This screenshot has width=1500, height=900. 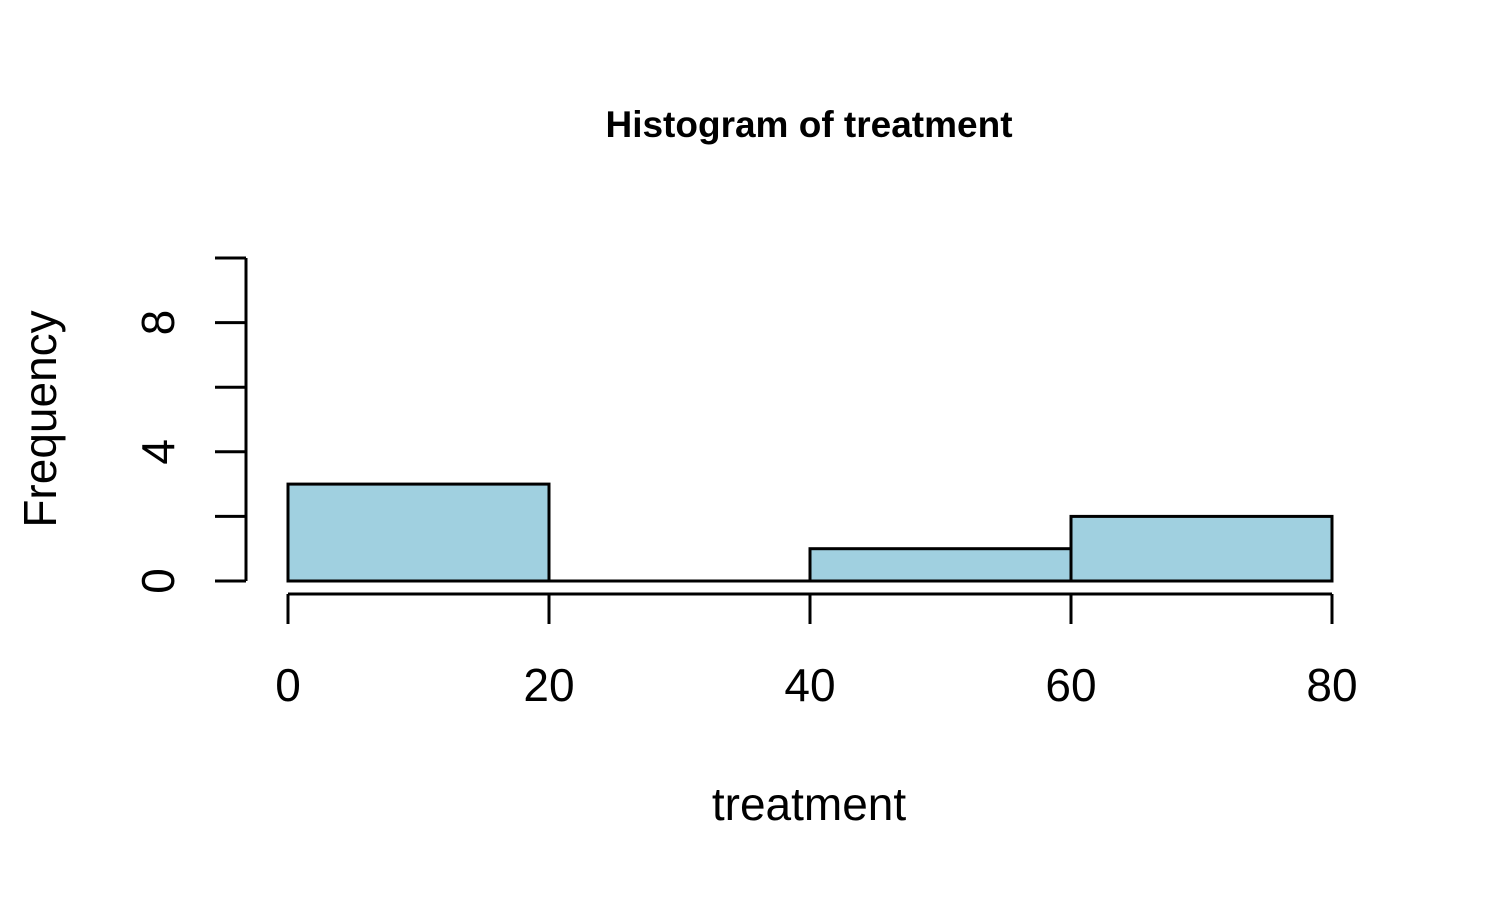 I want to click on x-axis-title: treatment, so click(x=809, y=804).